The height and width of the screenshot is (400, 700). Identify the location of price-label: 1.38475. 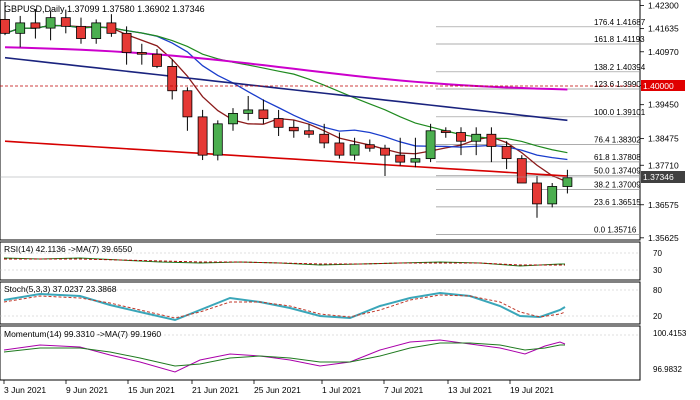
(663, 139).